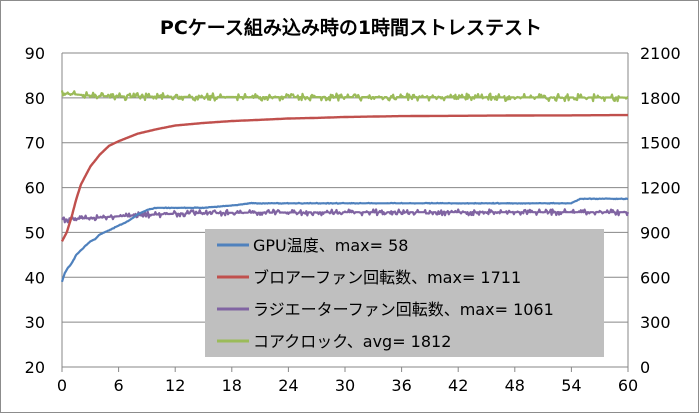 Image resolution: width=699 pixels, height=416 pixels. I want to click on x-tick-label: 30, so click(345, 385).